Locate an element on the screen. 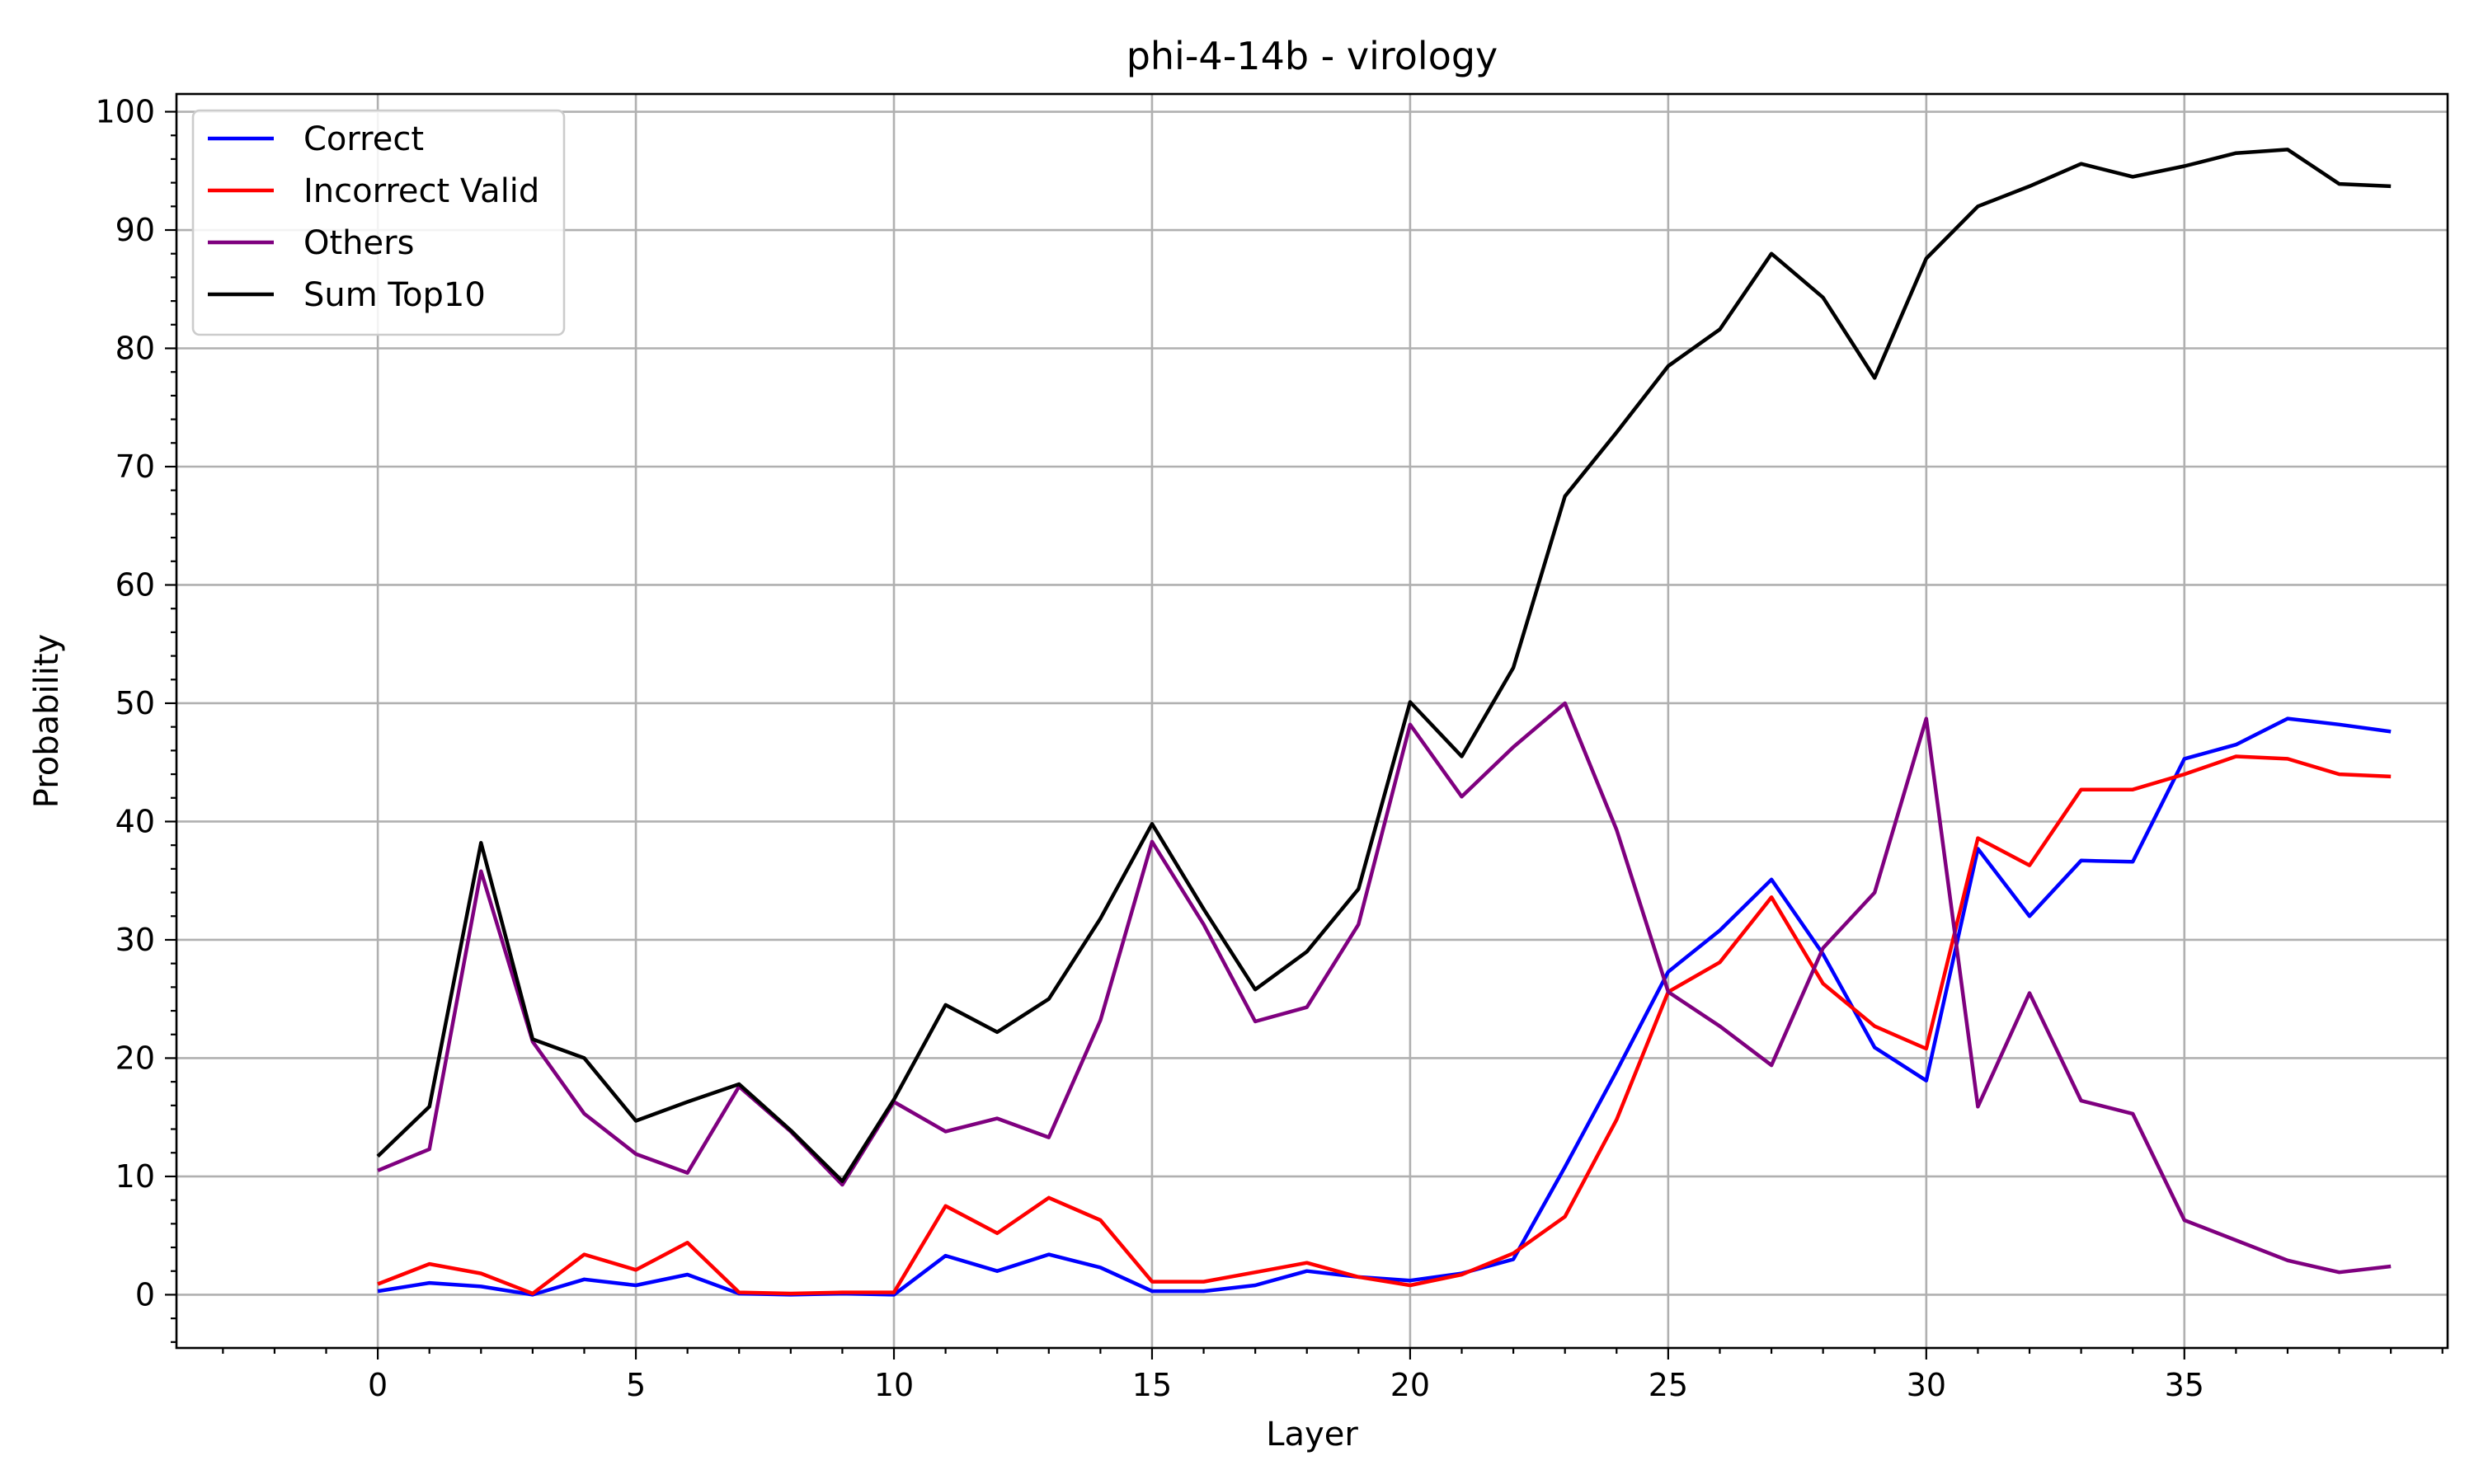  legend-label-incorrect-valid: Incorrect Valid is located at coordinates (421, 191).